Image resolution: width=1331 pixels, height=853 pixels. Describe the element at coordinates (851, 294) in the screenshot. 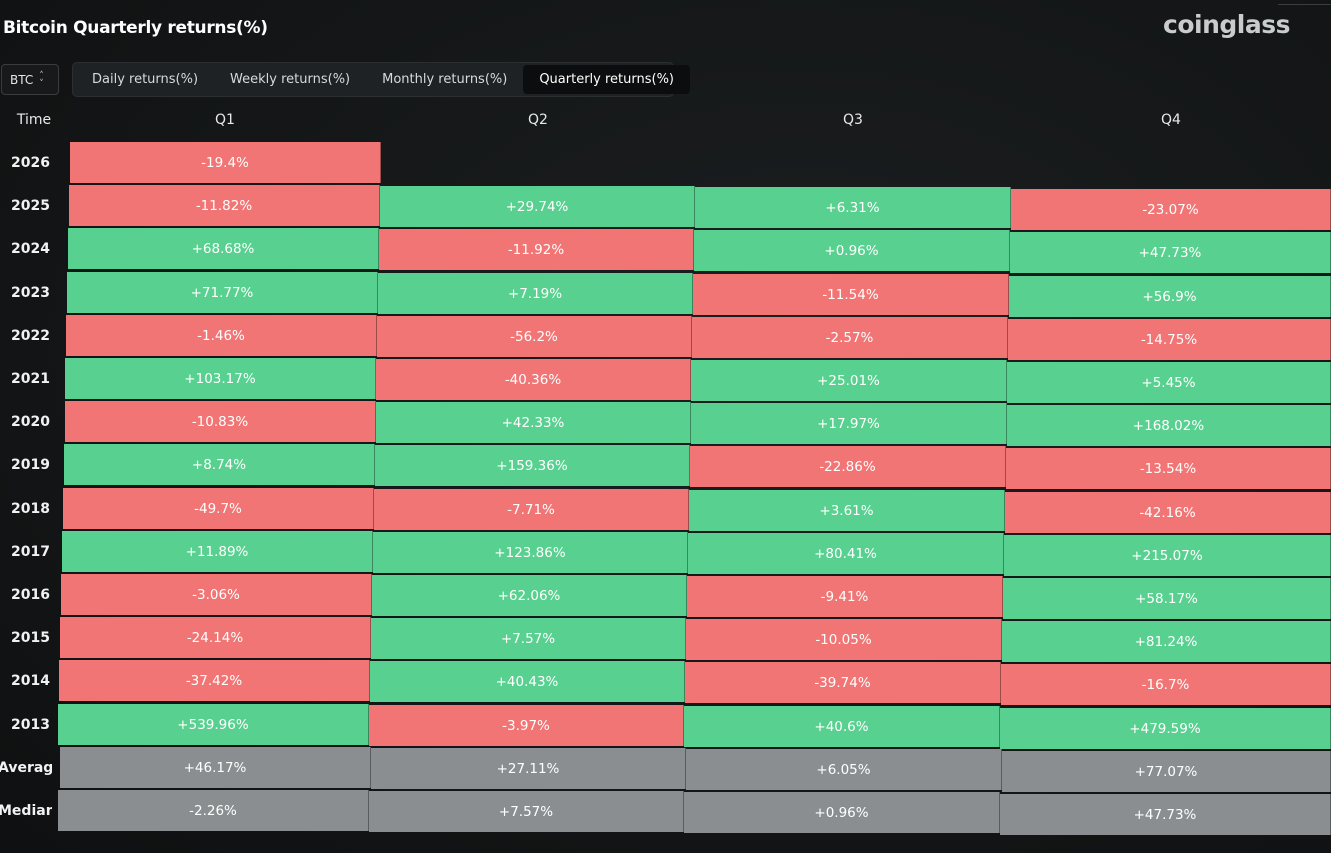

I see `return-cell: -11.54%` at that location.